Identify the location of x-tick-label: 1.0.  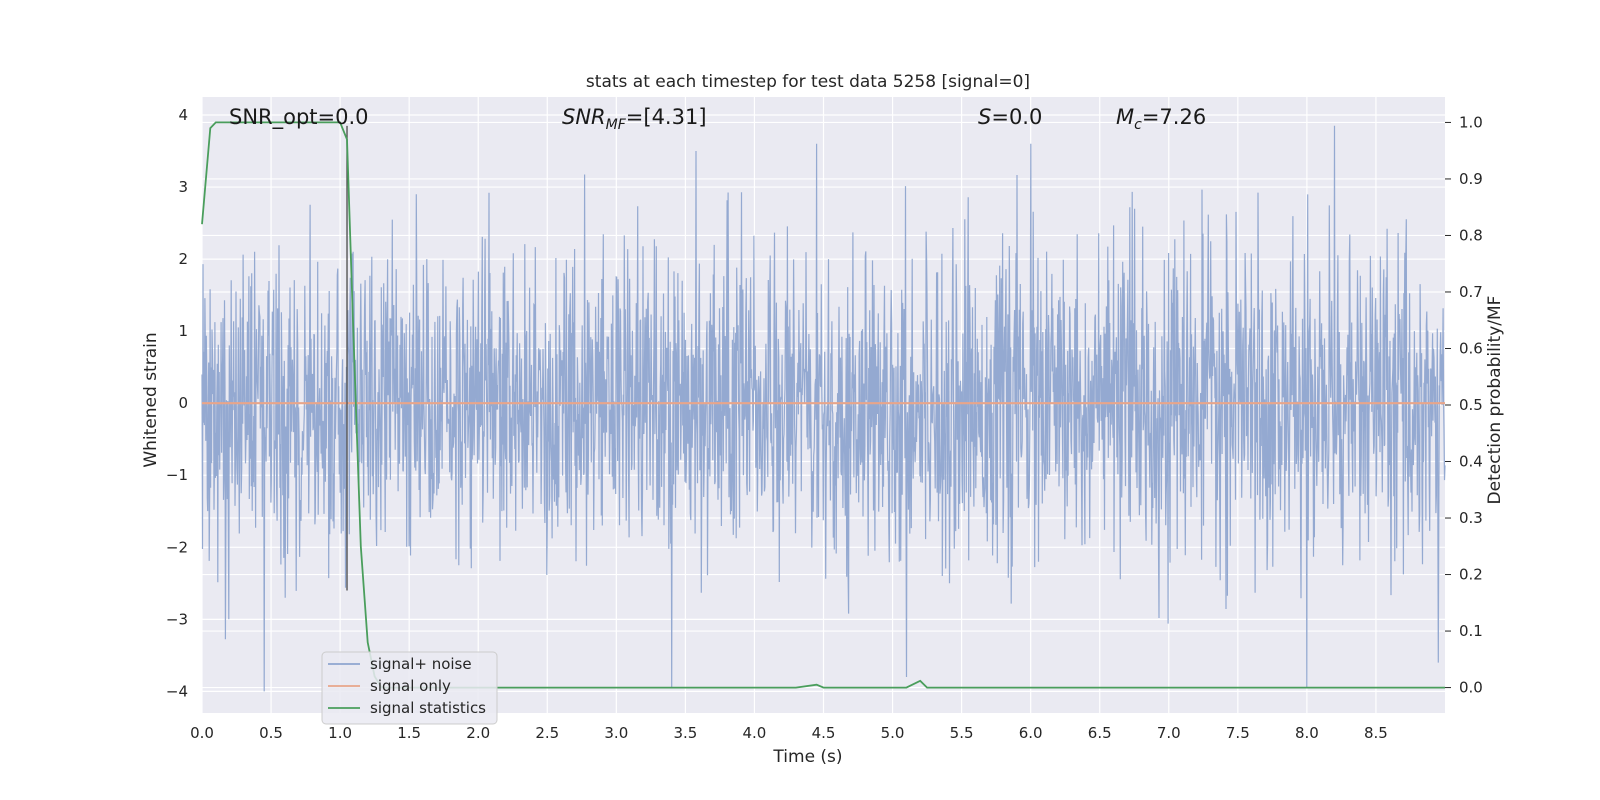
(340, 733).